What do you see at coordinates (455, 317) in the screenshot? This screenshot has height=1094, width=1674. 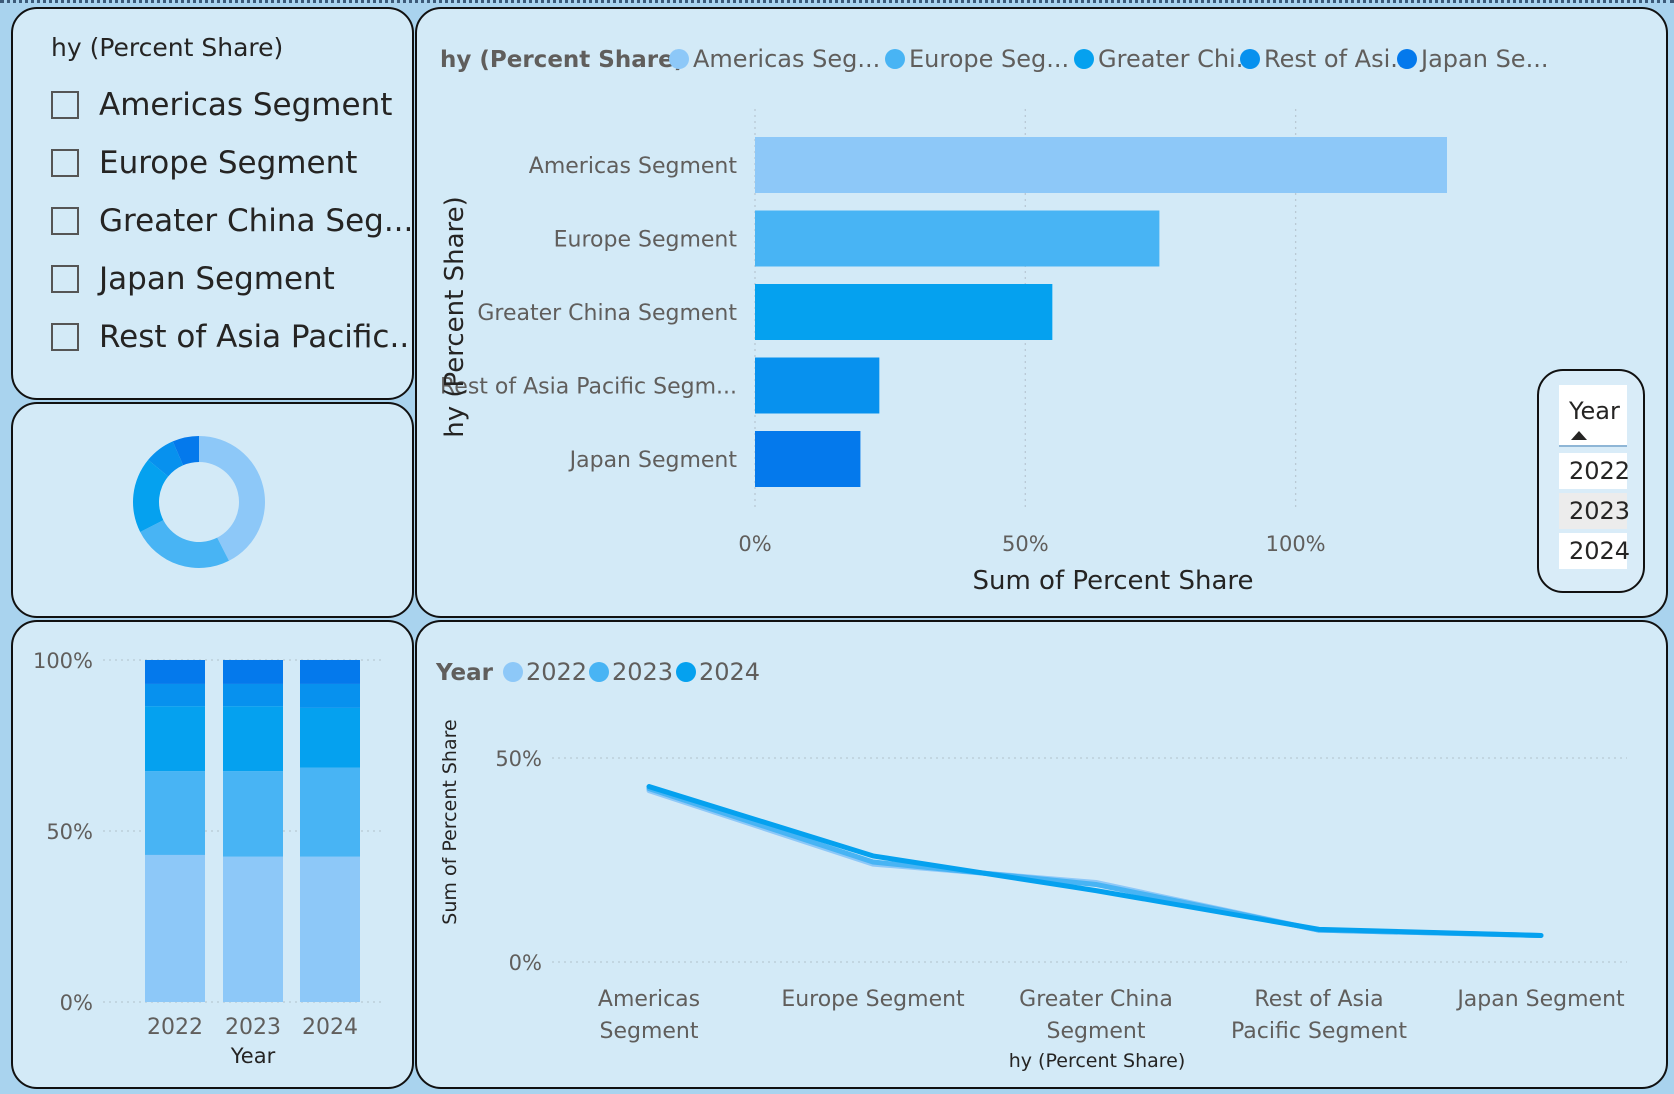 I see `y-axis-title: hy (Percent Share)` at bounding box center [455, 317].